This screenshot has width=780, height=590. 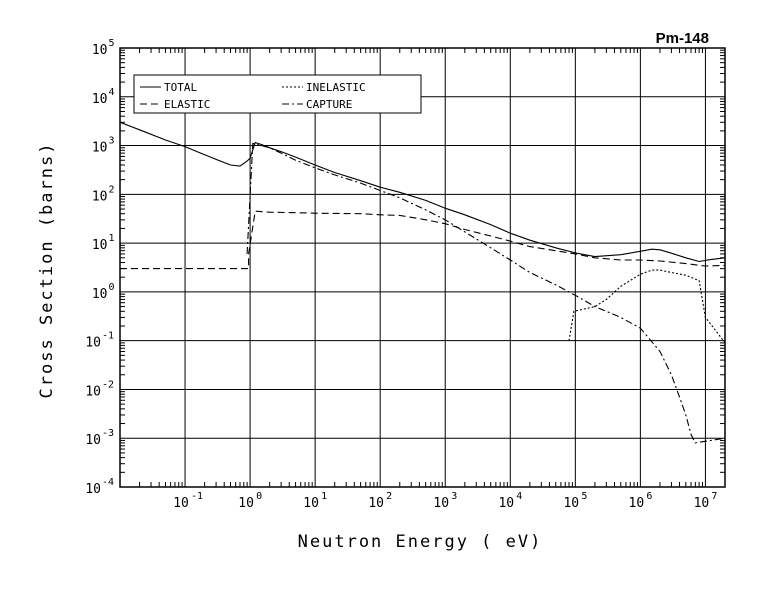 I want to click on legend-label-inelastic: INELASTIC, so click(x=336, y=87).